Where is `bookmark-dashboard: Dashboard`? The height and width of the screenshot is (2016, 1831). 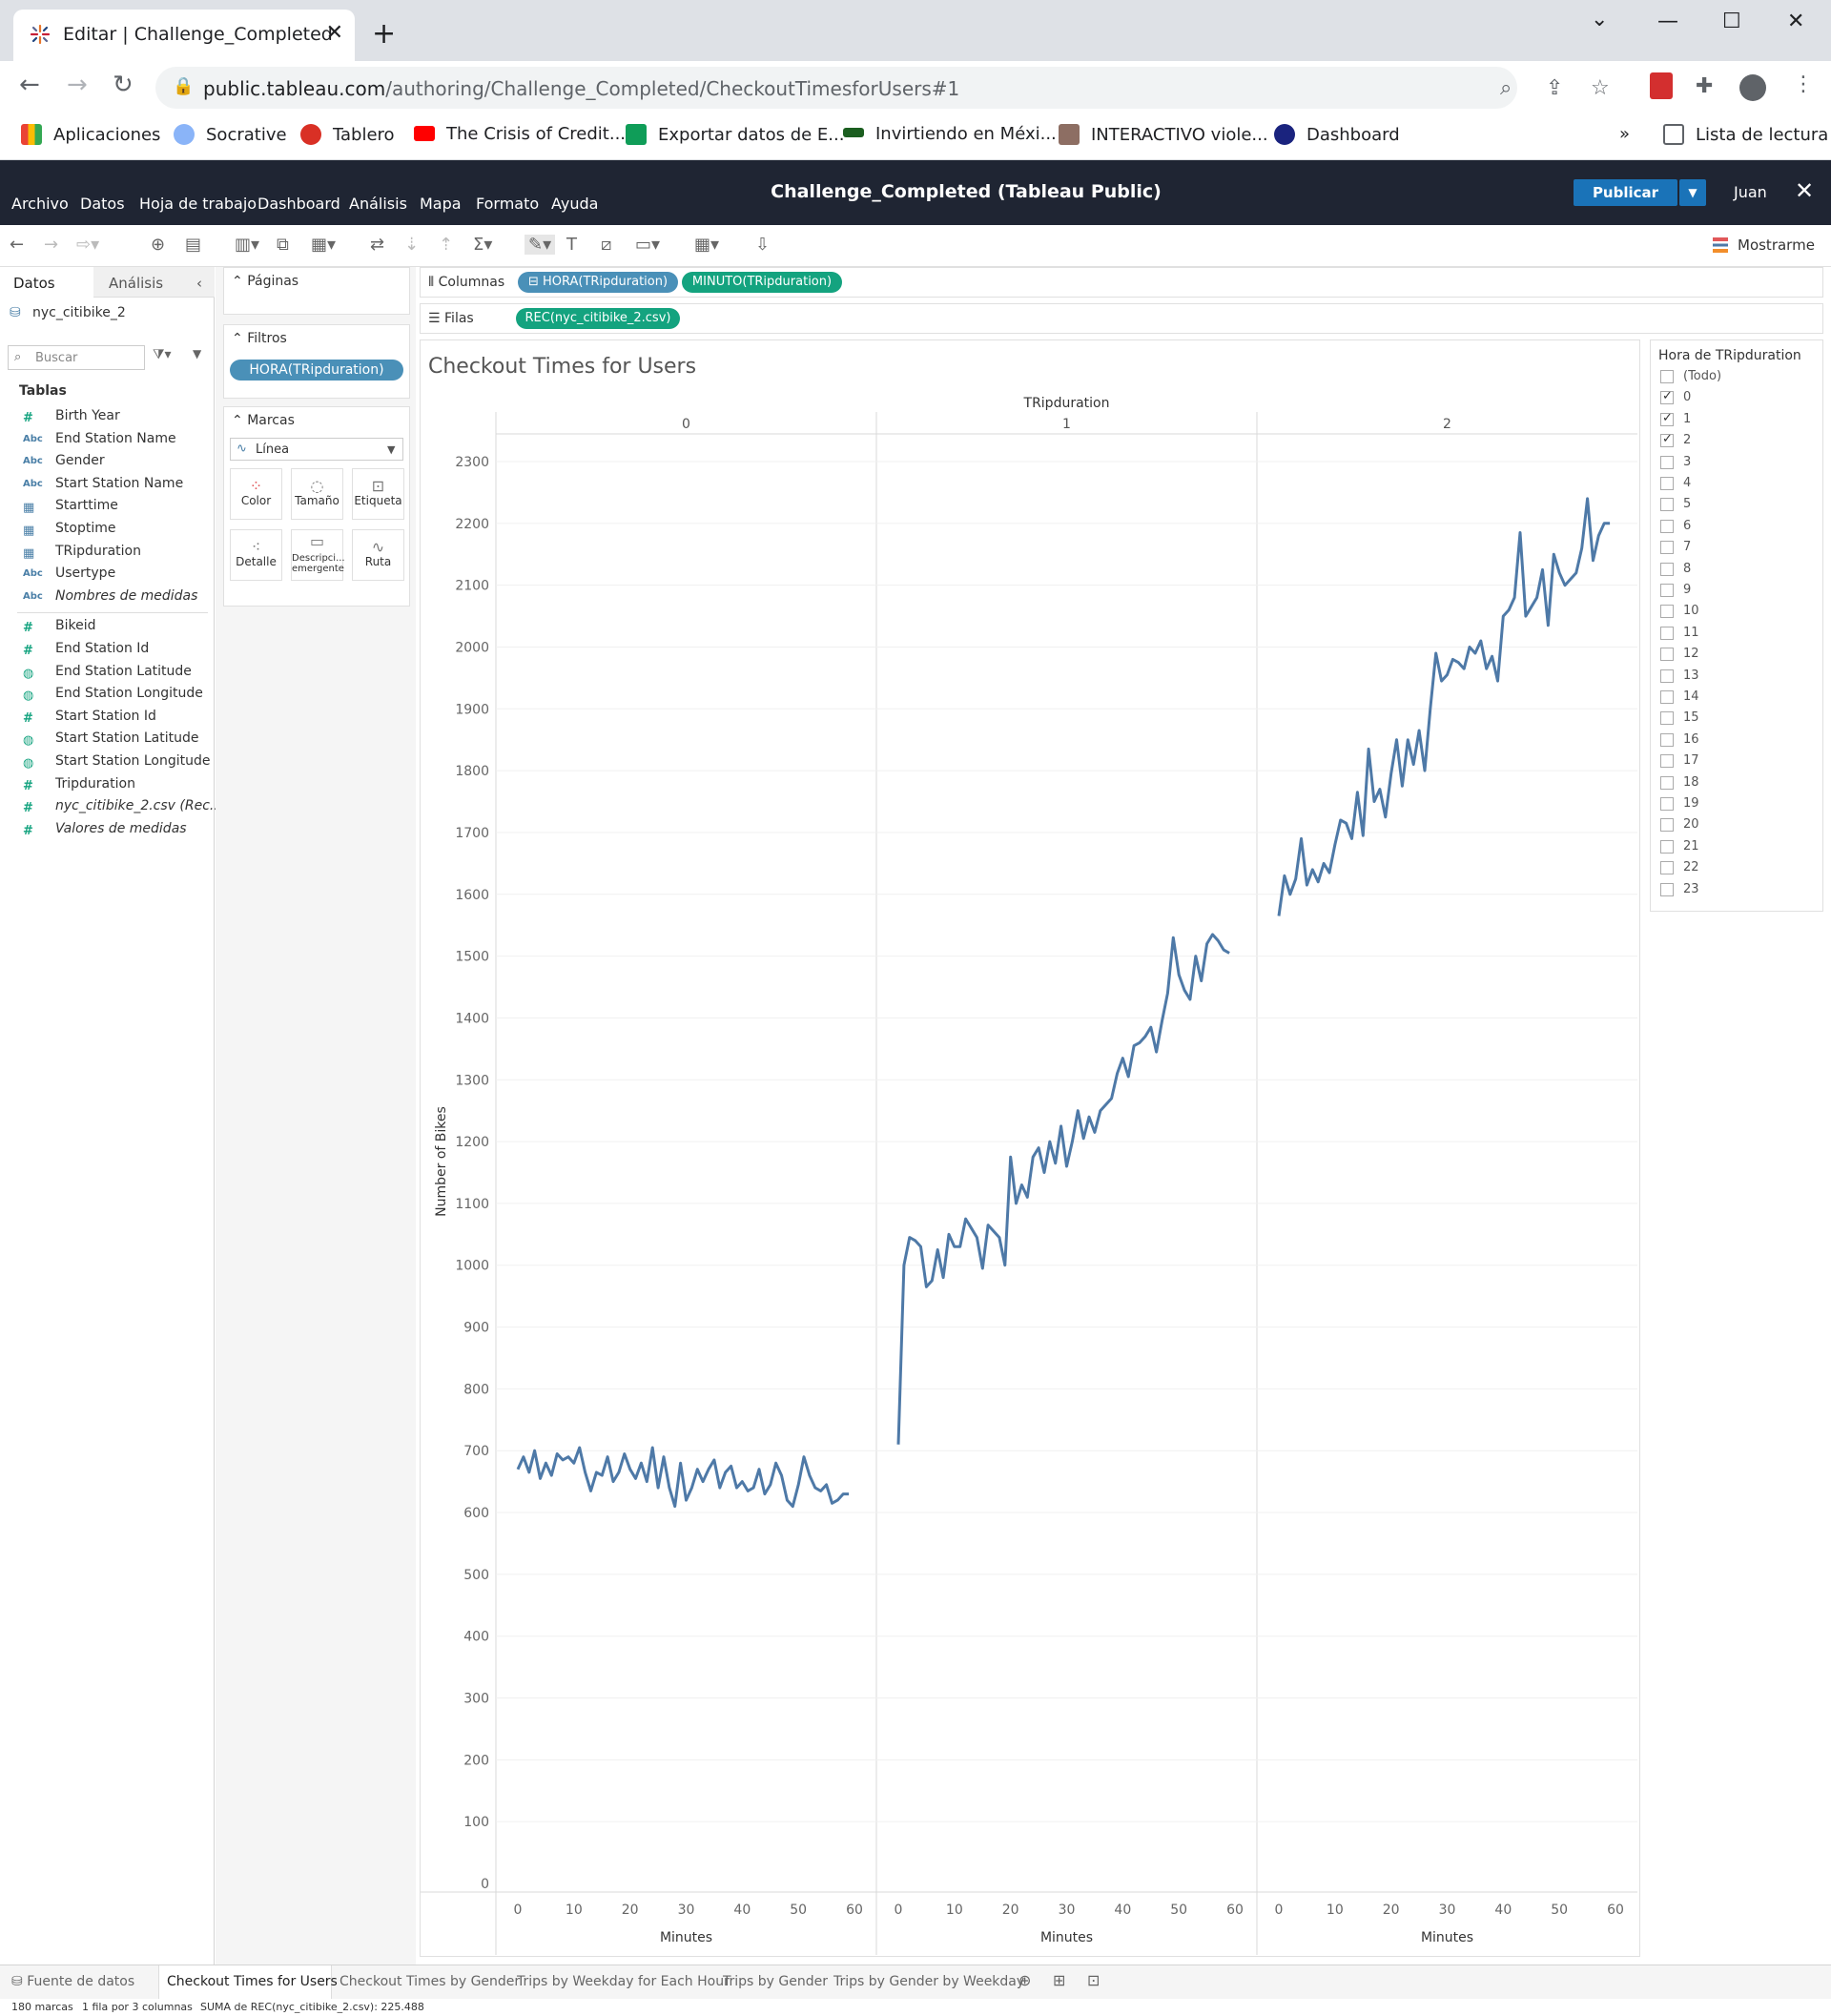
bookmark-dashboard: Dashboard is located at coordinates (1337, 134).